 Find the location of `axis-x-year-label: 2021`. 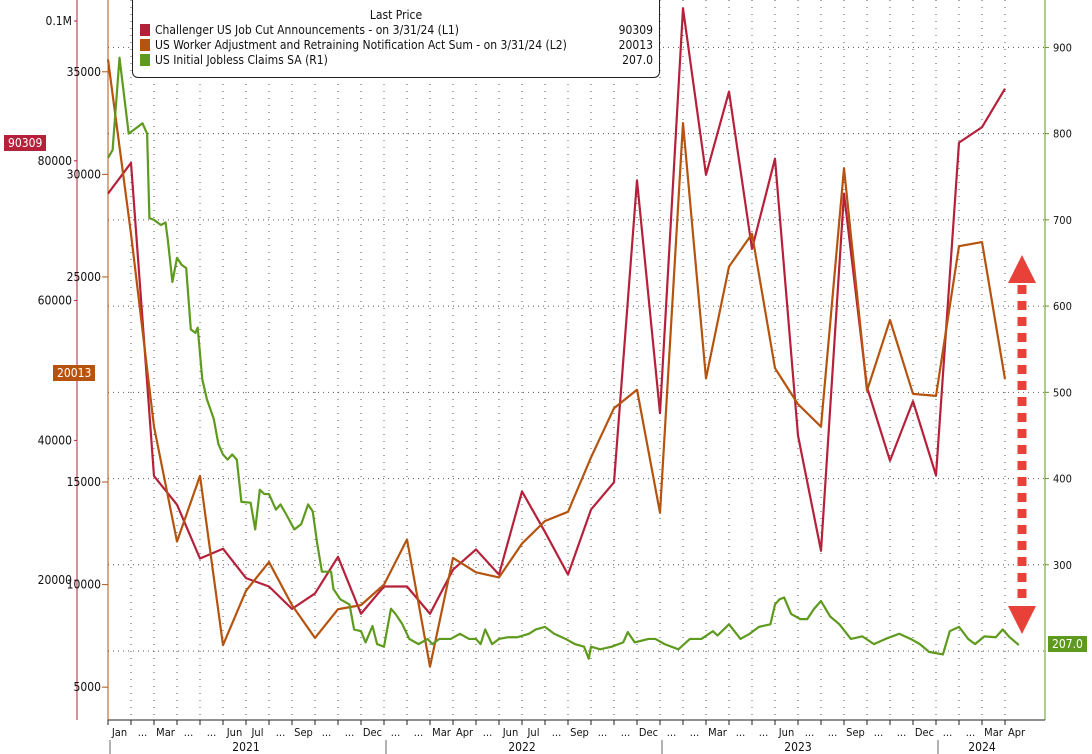

axis-x-year-label: 2021 is located at coordinates (245, 747).